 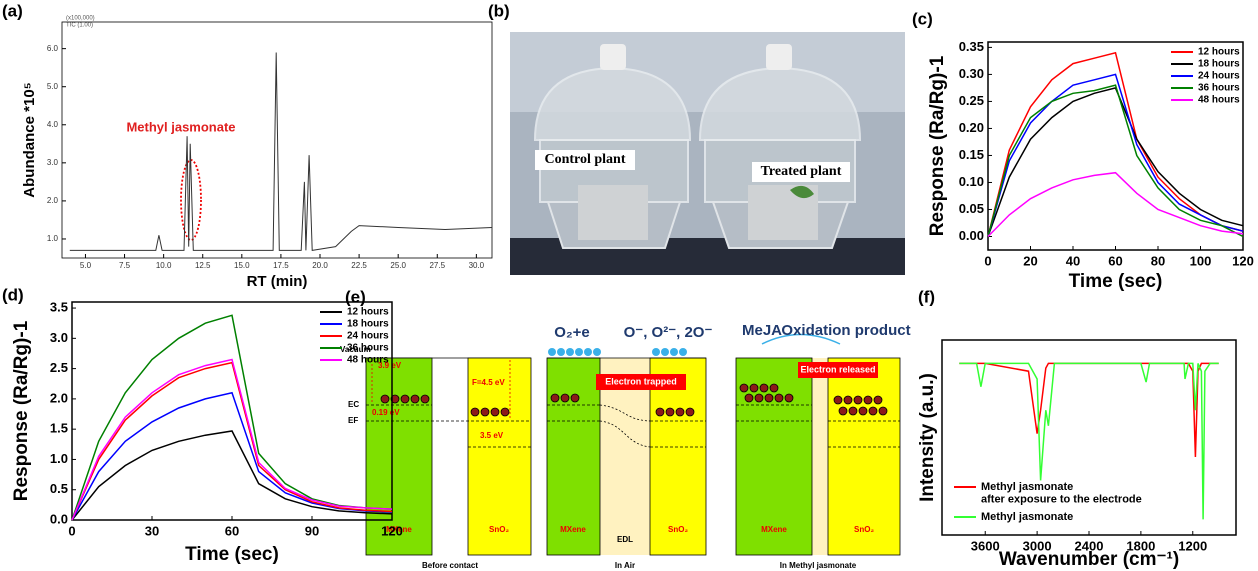 What do you see at coordinates (837, 369) in the screenshot?
I see `diagram-label: Electron released` at bounding box center [837, 369].